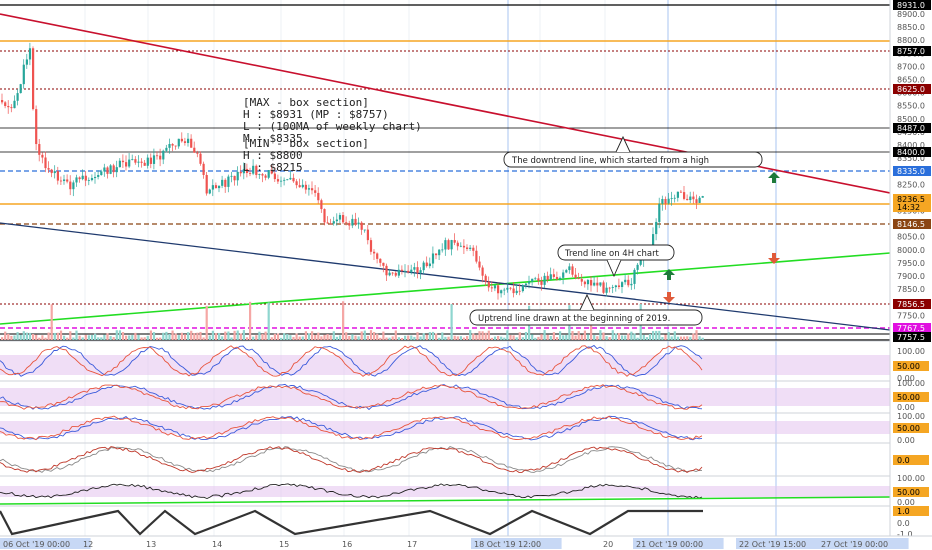 The image size is (932, 550). What do you see at coordinates (306, 155) in the screenshot?
I see `min-box-note: [MIN - box section] H : $8800 L : $8215` at bounding box center [306, 155].